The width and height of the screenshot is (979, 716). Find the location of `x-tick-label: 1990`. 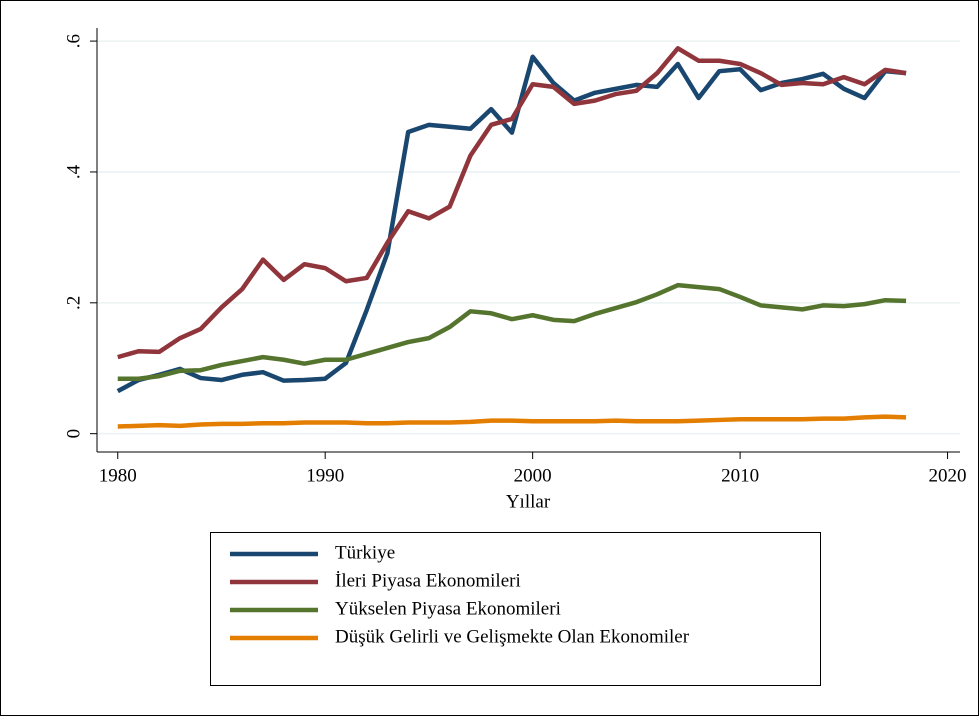

x-tick-label: 1990 is located at coordinates (325, 475).